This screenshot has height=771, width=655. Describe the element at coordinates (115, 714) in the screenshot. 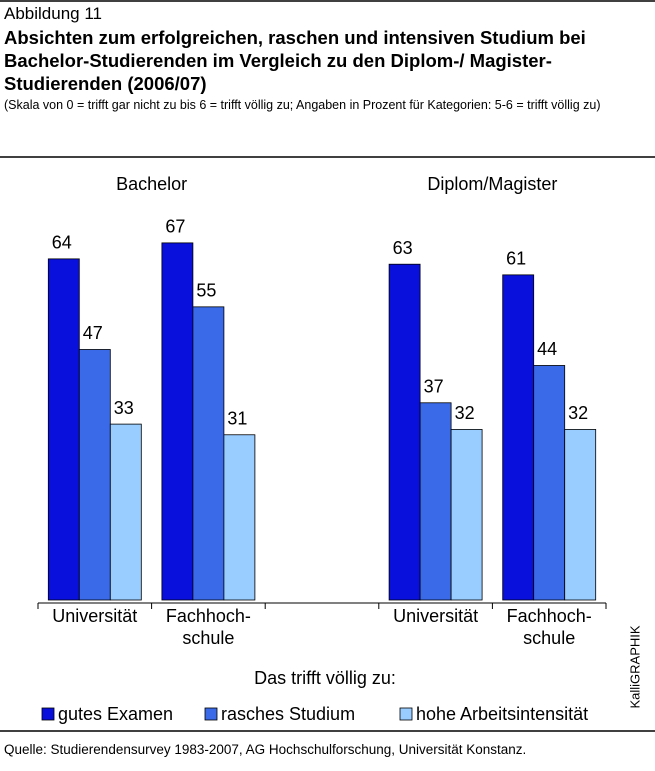

I see `legend-label: gutes Examen` at that location.